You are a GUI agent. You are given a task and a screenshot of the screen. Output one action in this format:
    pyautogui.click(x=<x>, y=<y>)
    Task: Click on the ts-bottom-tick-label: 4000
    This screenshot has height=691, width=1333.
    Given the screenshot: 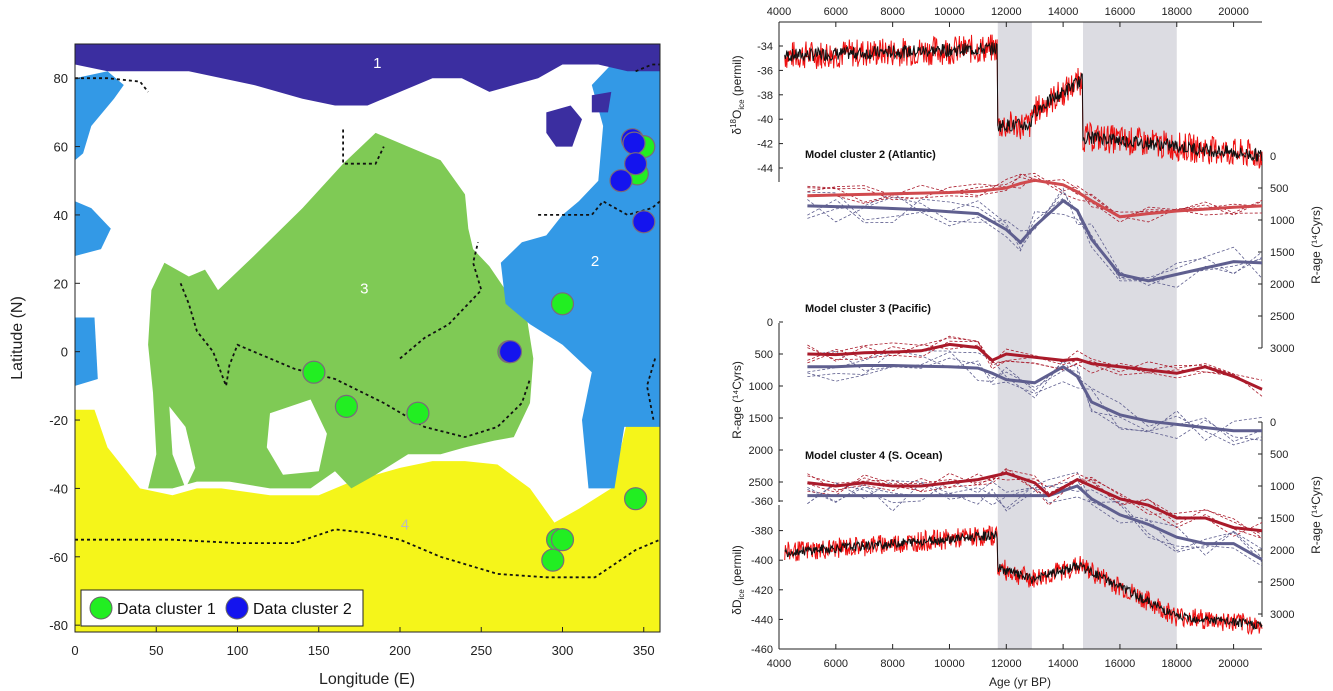 What is the action you would take?
    pyautogui.click(x=779, y=664)
    